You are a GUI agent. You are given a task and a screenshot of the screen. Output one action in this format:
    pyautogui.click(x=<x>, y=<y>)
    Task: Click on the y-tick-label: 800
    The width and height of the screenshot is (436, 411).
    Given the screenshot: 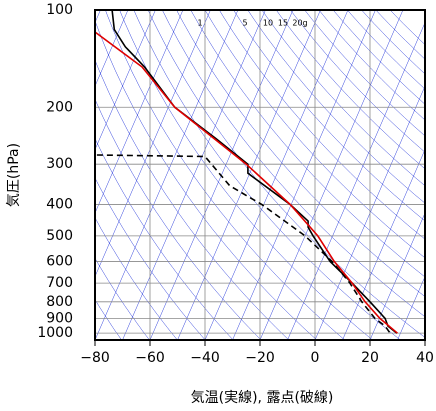 What is the action you would take?
    pyautogui.click(x=59, y=302)
    